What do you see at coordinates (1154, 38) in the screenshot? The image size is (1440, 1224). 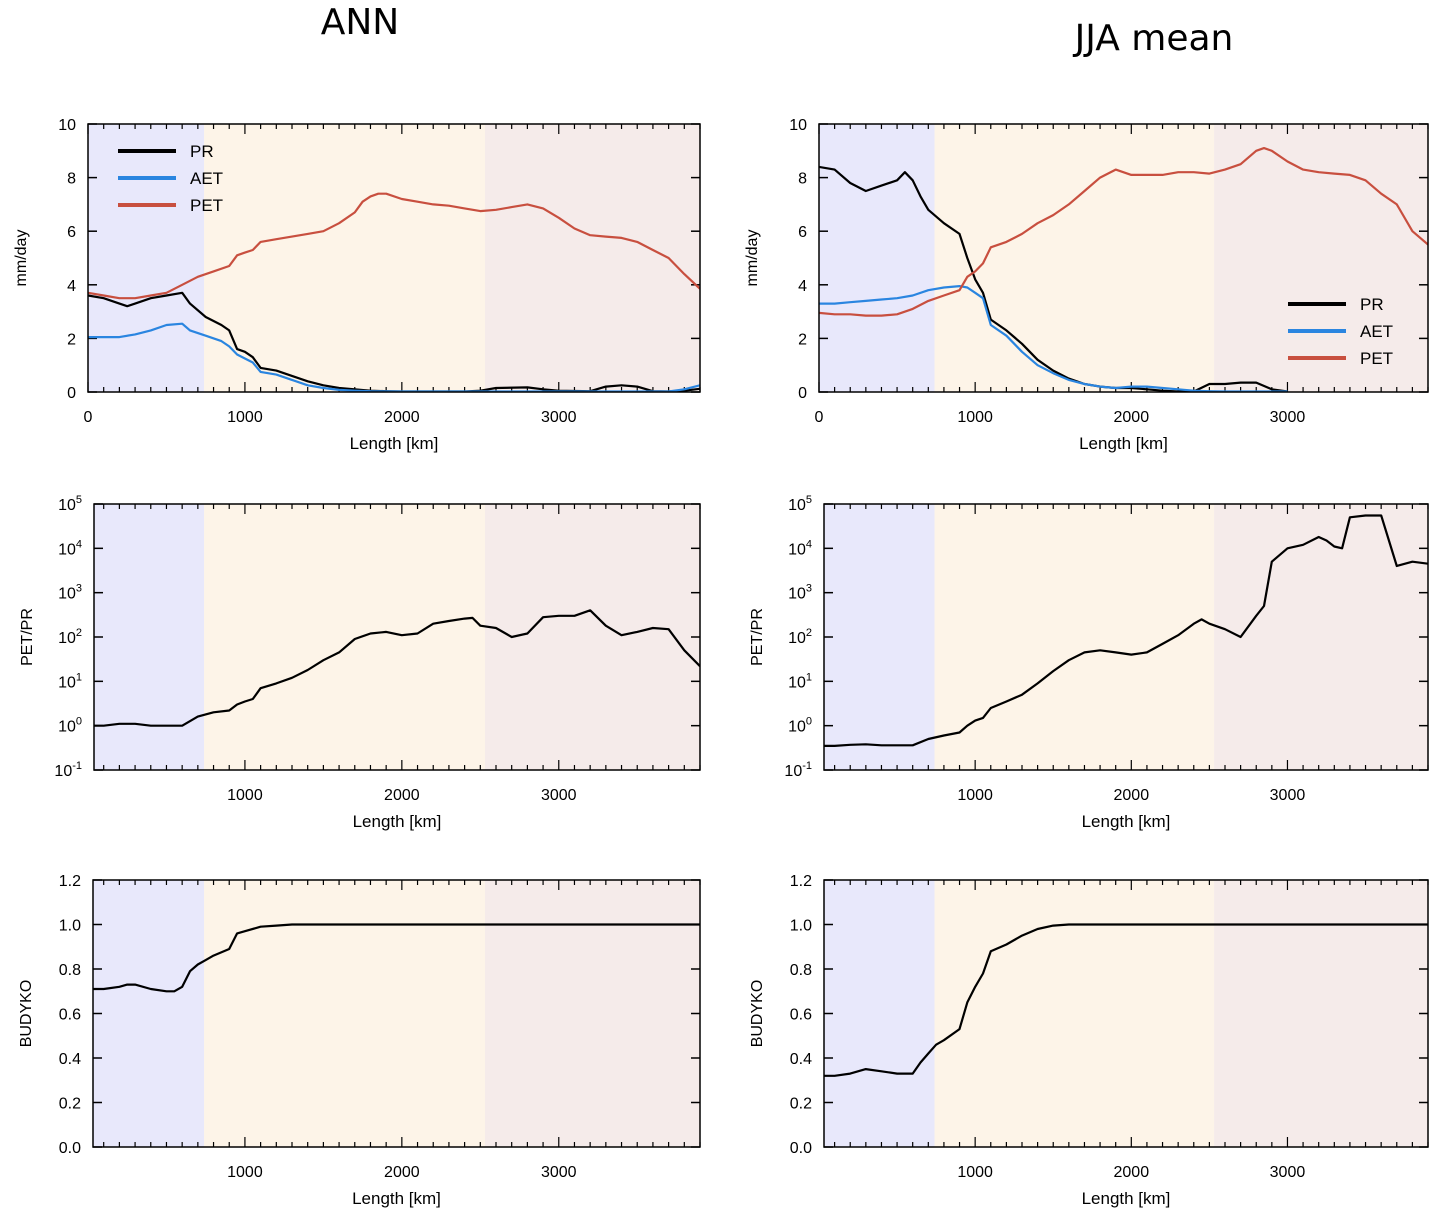 I see `title-jja-mean: JJA mean` at bounding box center [1154, 38].